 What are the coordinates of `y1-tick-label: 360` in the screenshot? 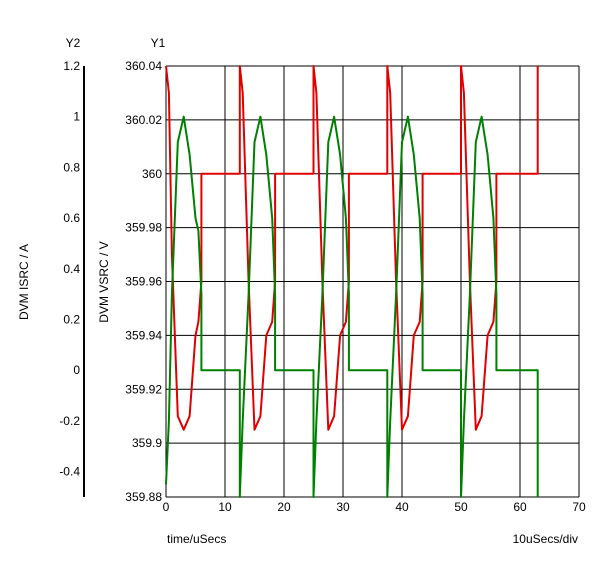 It's located at (152, 174).